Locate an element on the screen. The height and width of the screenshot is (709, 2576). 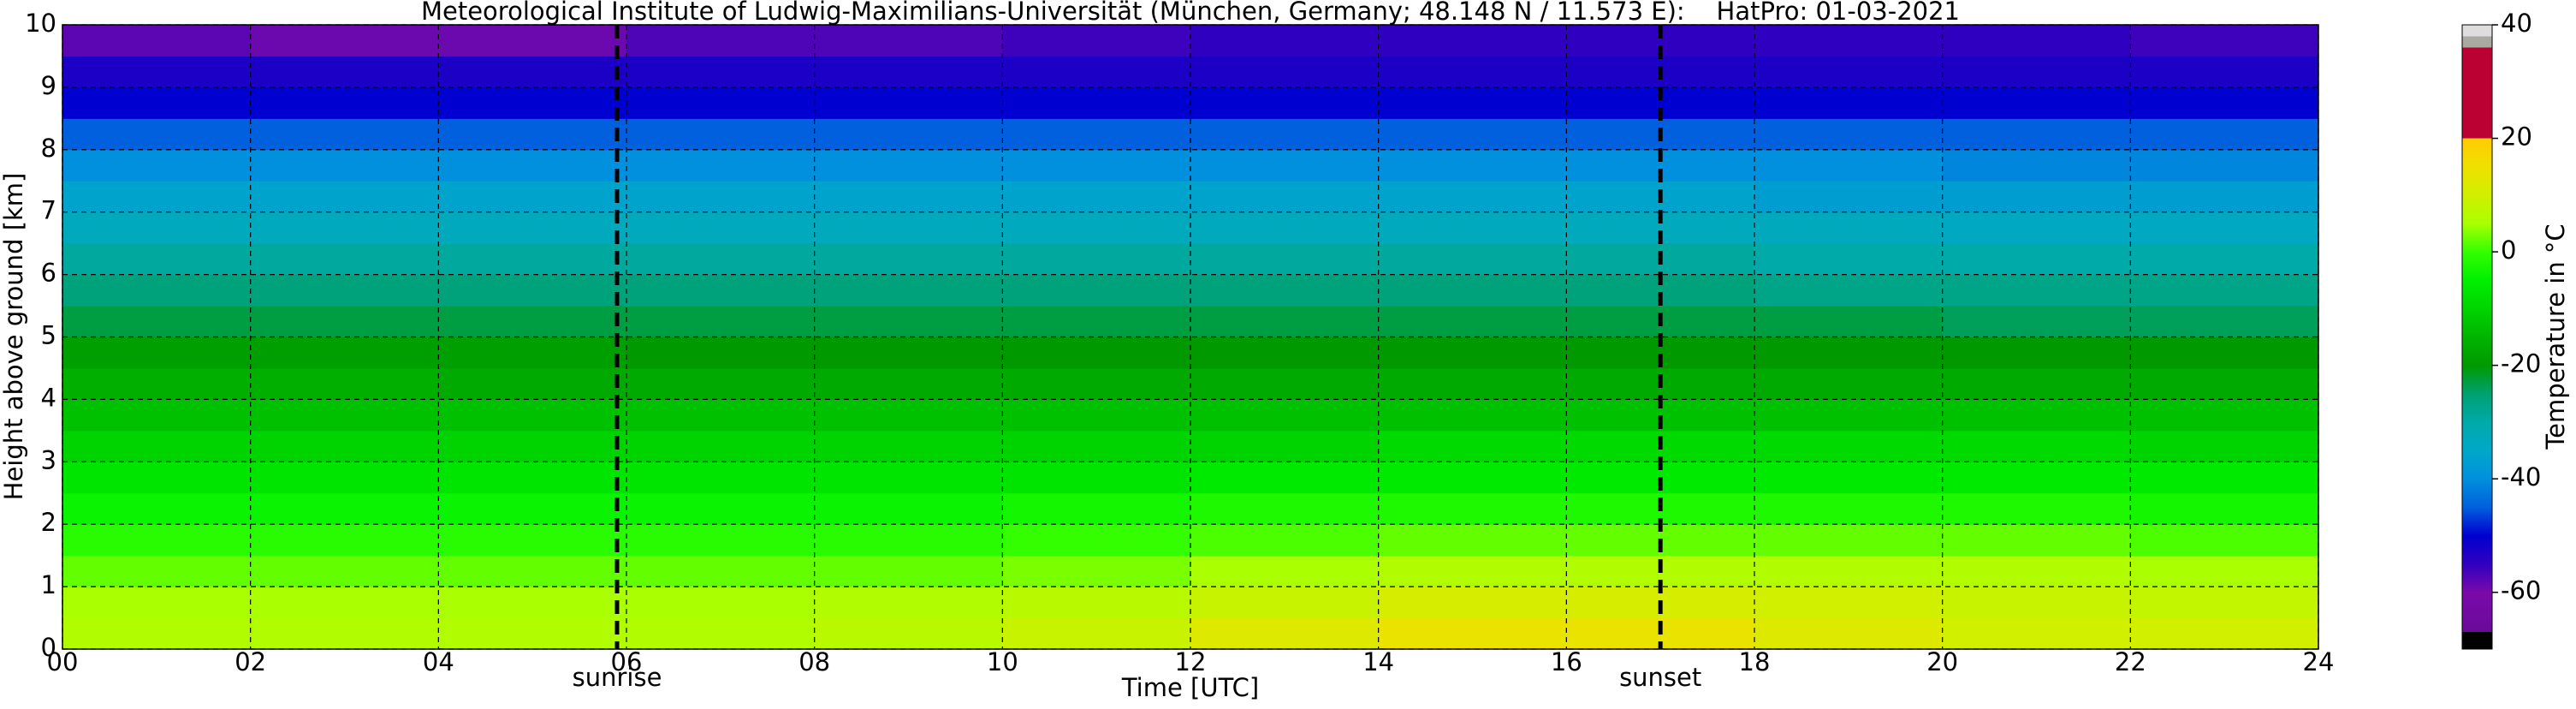
x-tick-label: 08 is located at coordinates (814, 661).